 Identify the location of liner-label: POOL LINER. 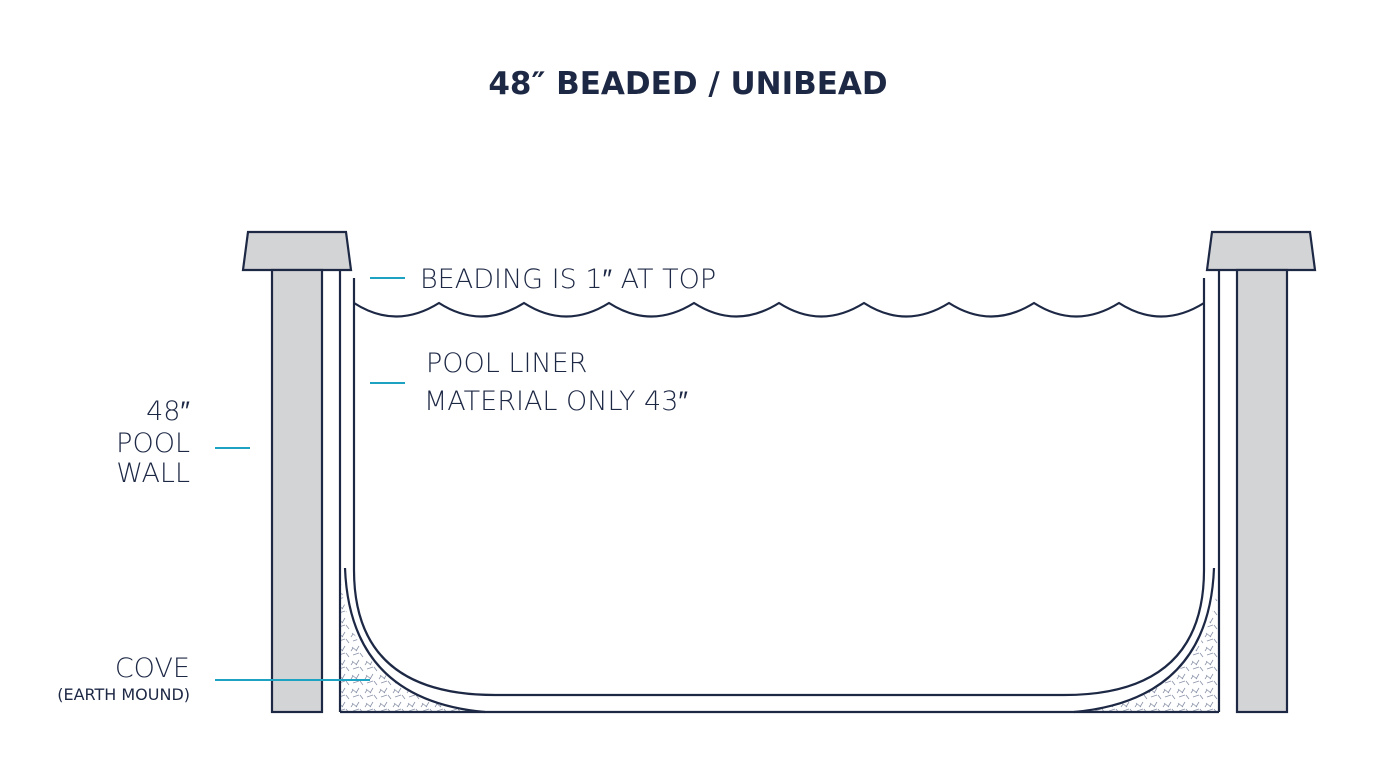
(506, 363).